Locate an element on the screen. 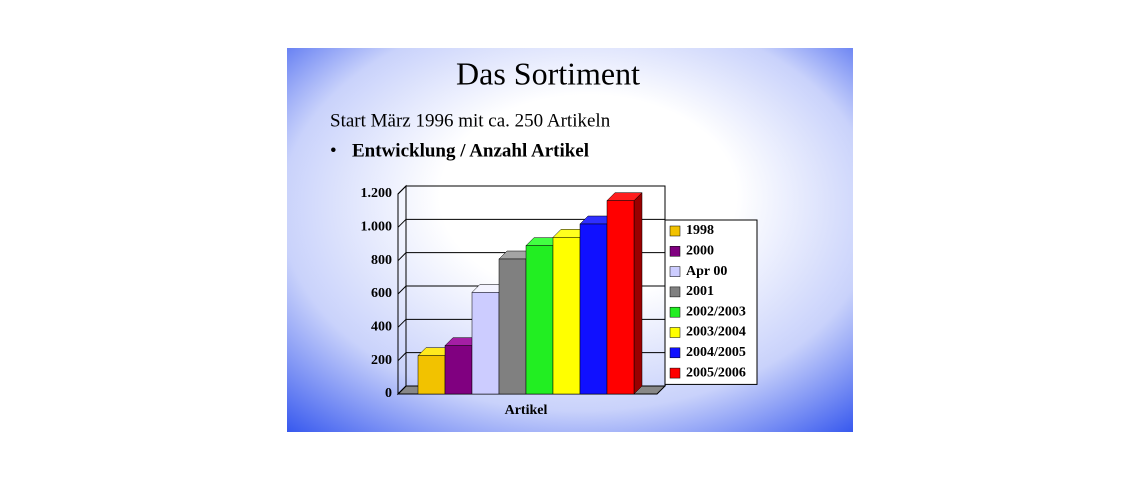 This screenshot has height=485, width=1140. legend-label: 2004/2005 is located at coordinates (716, 352).